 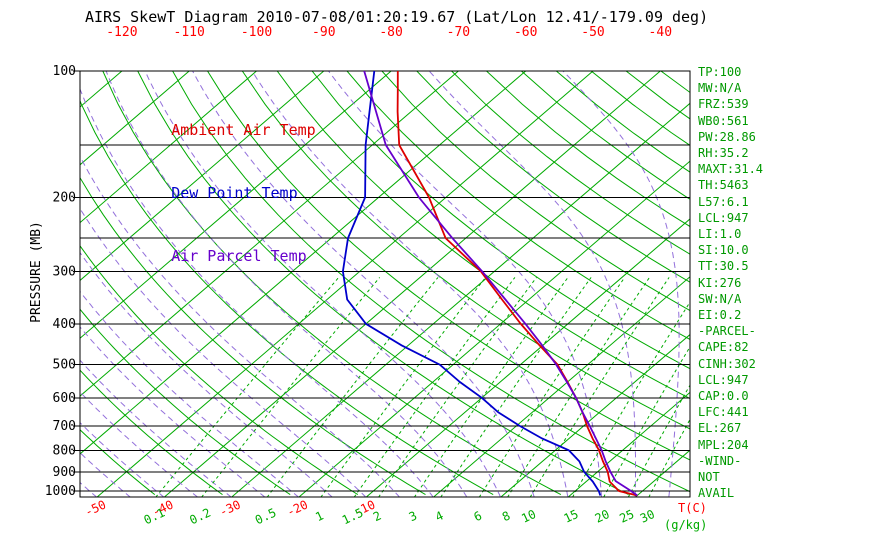 I want to click on svg-text: 400, so click(x=64, y=324).